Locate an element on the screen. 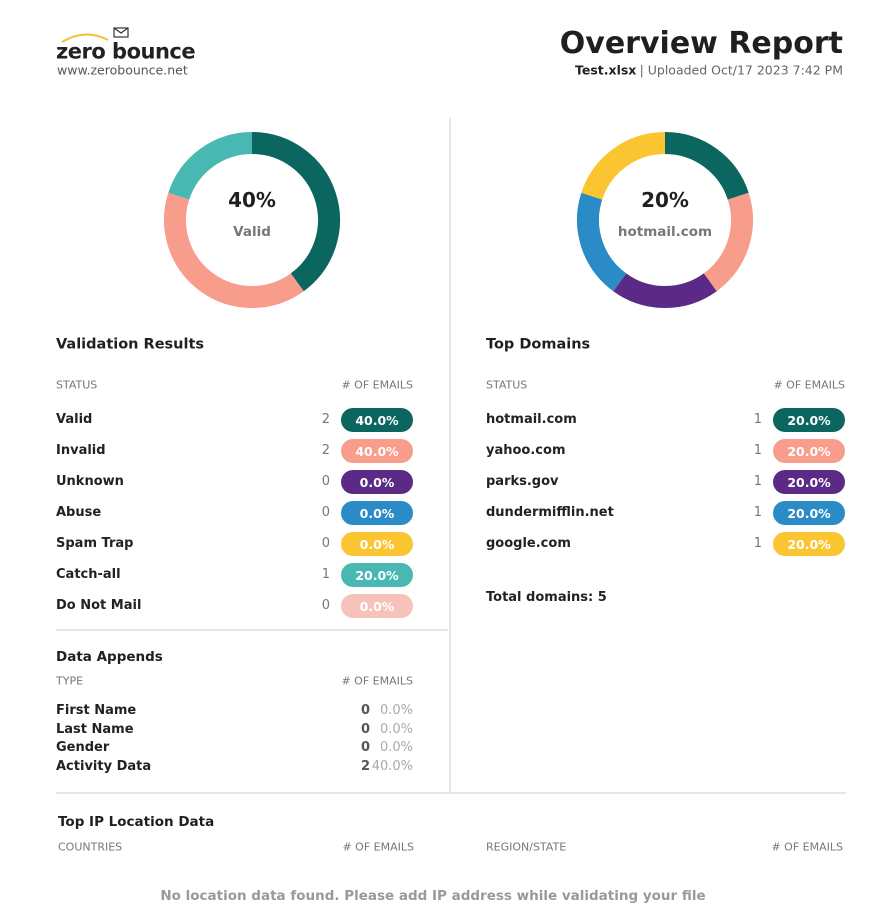 The width and height of the screenshot is (880, 923). column-header: TYPE is located at coordinates (70, 681).